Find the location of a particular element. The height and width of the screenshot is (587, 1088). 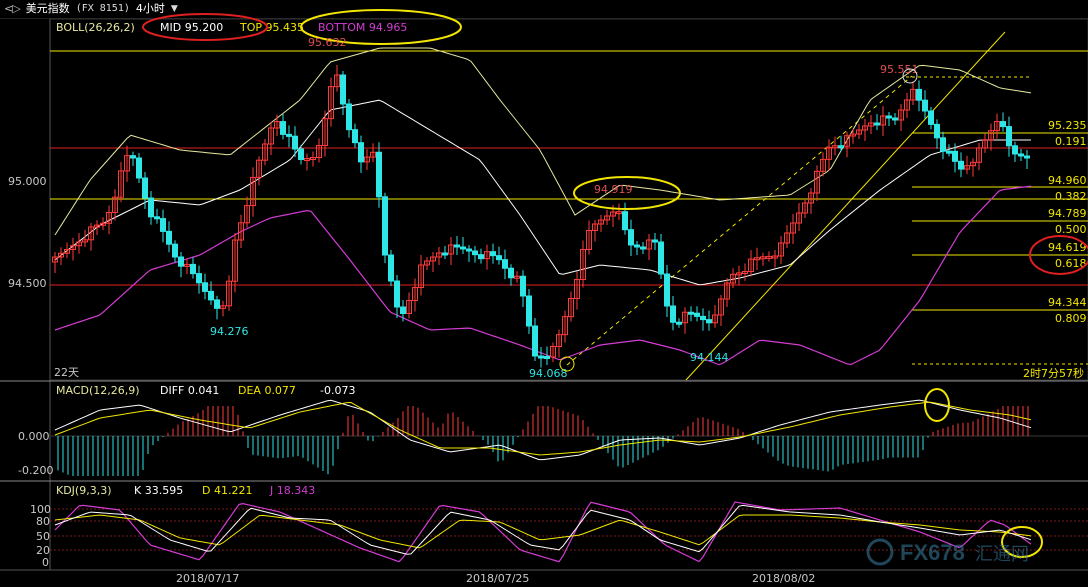

highlight-ellipse-mid is located at coordinates (205, 27).